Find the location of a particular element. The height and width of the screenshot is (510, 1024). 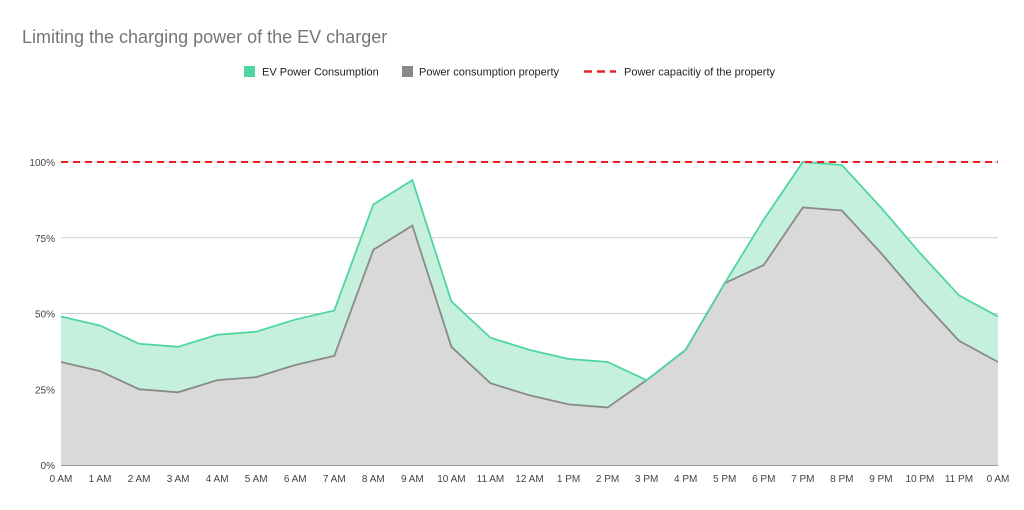

x-tick-label: 5 AM is located at coordinates (256, 479).